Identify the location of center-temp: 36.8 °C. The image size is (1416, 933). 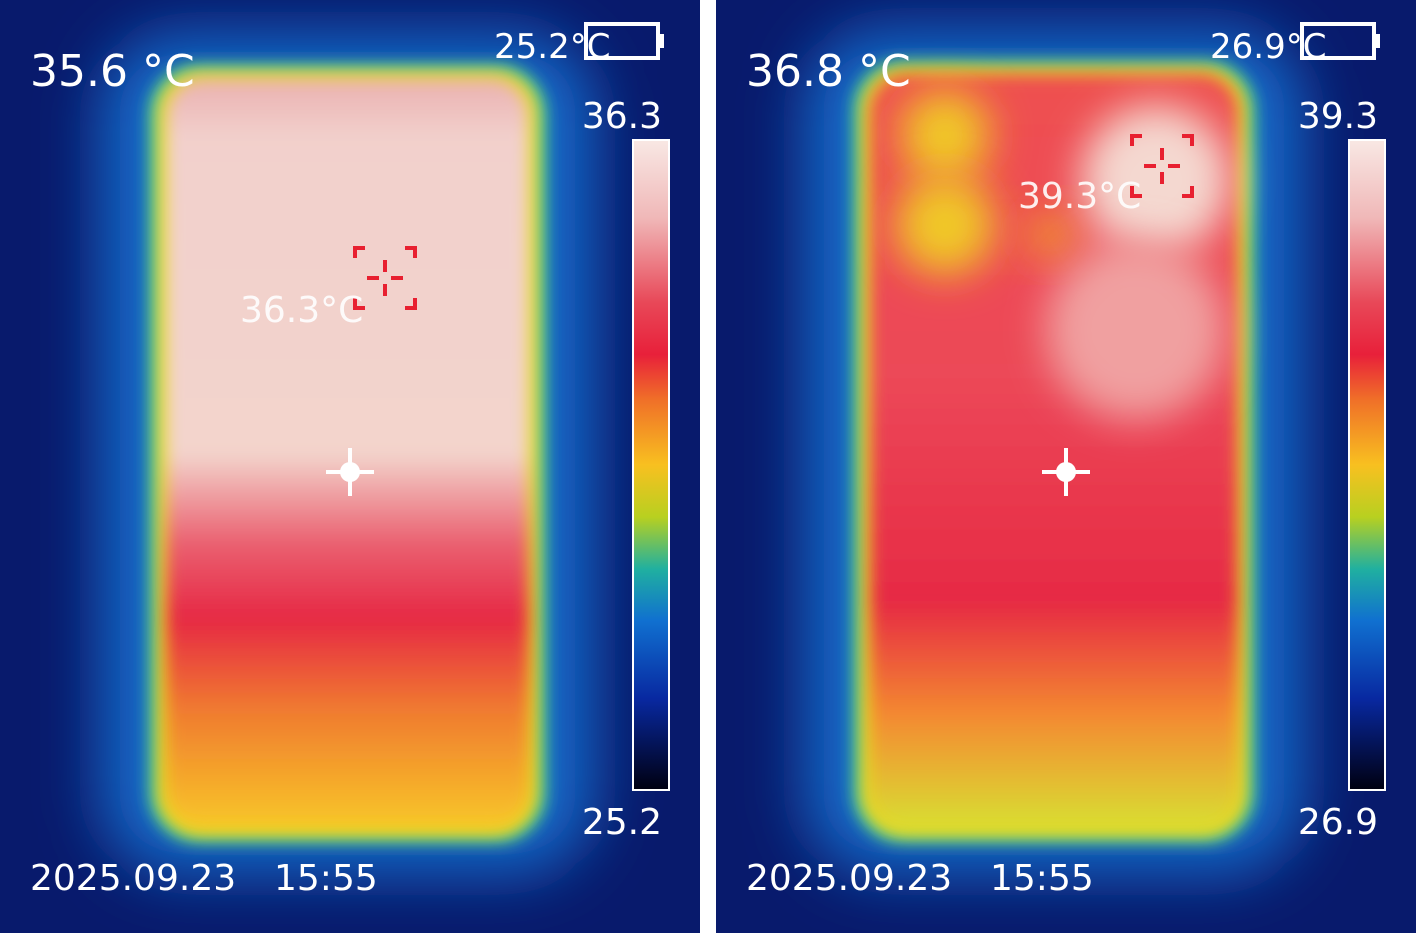
(828, 71).